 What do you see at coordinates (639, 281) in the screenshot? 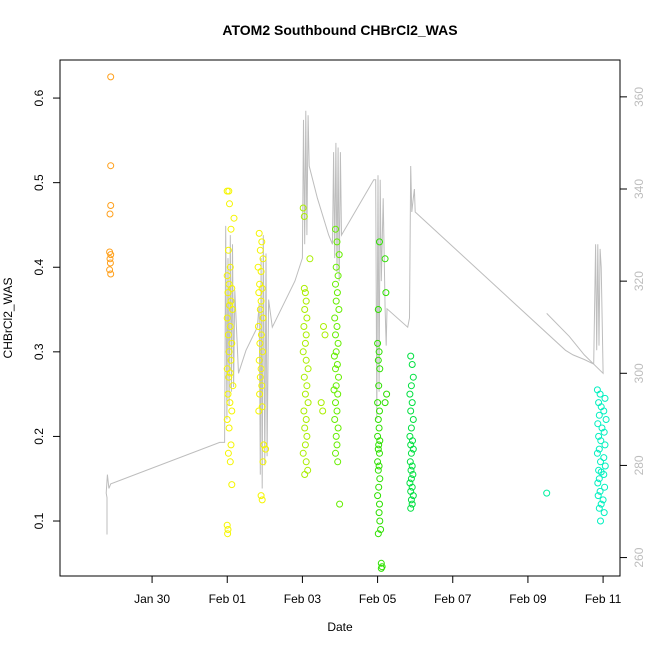
I see `y2-tick-label: 320` at bounding box center [639, 281].